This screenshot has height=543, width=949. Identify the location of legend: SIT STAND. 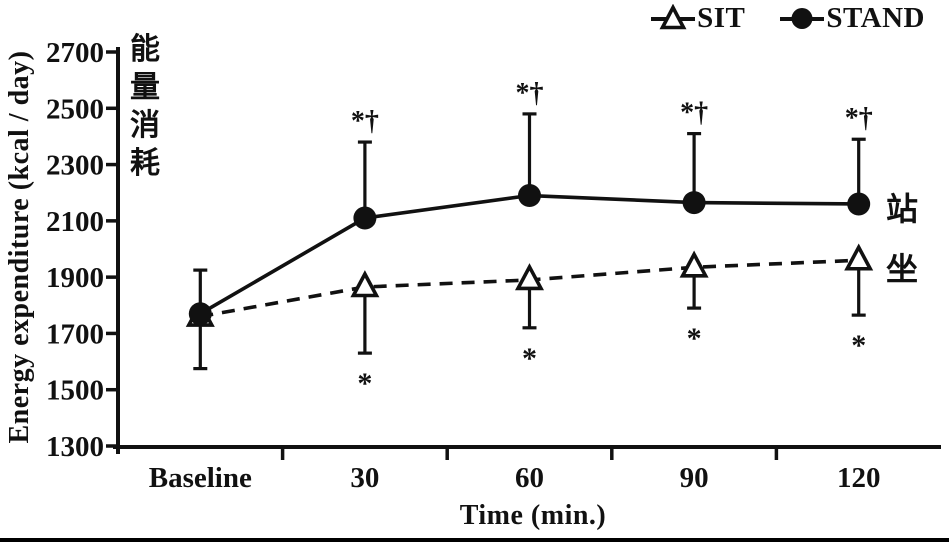
(787, 18).